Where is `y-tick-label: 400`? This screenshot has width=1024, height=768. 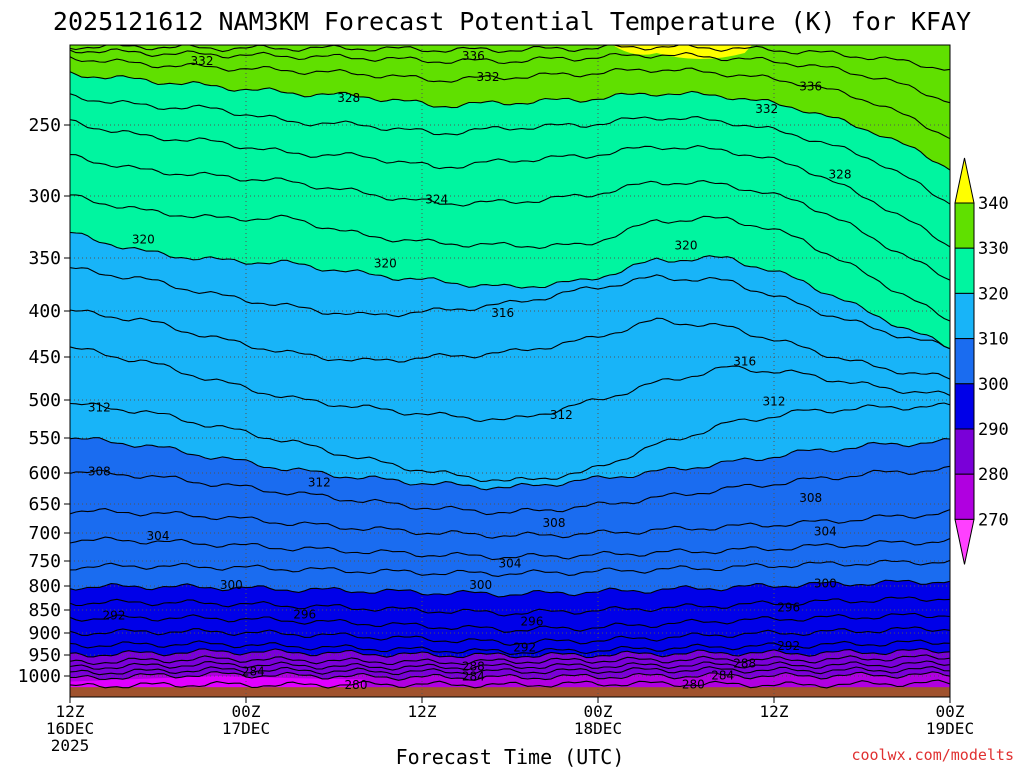 y-tick-label: 400 is located at coordinates (44, 311).